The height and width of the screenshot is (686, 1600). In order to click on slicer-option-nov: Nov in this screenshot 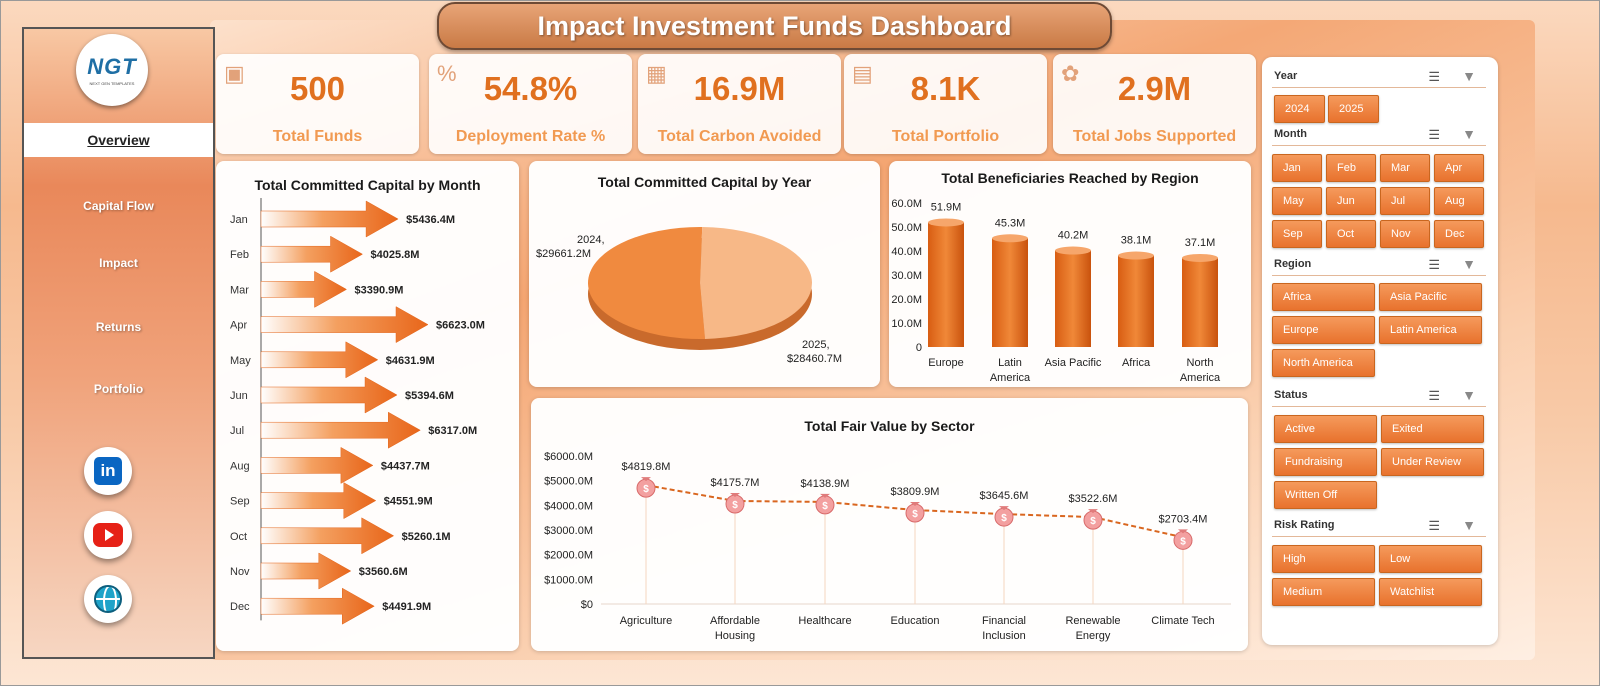, I will do `click(1405, 234)`.